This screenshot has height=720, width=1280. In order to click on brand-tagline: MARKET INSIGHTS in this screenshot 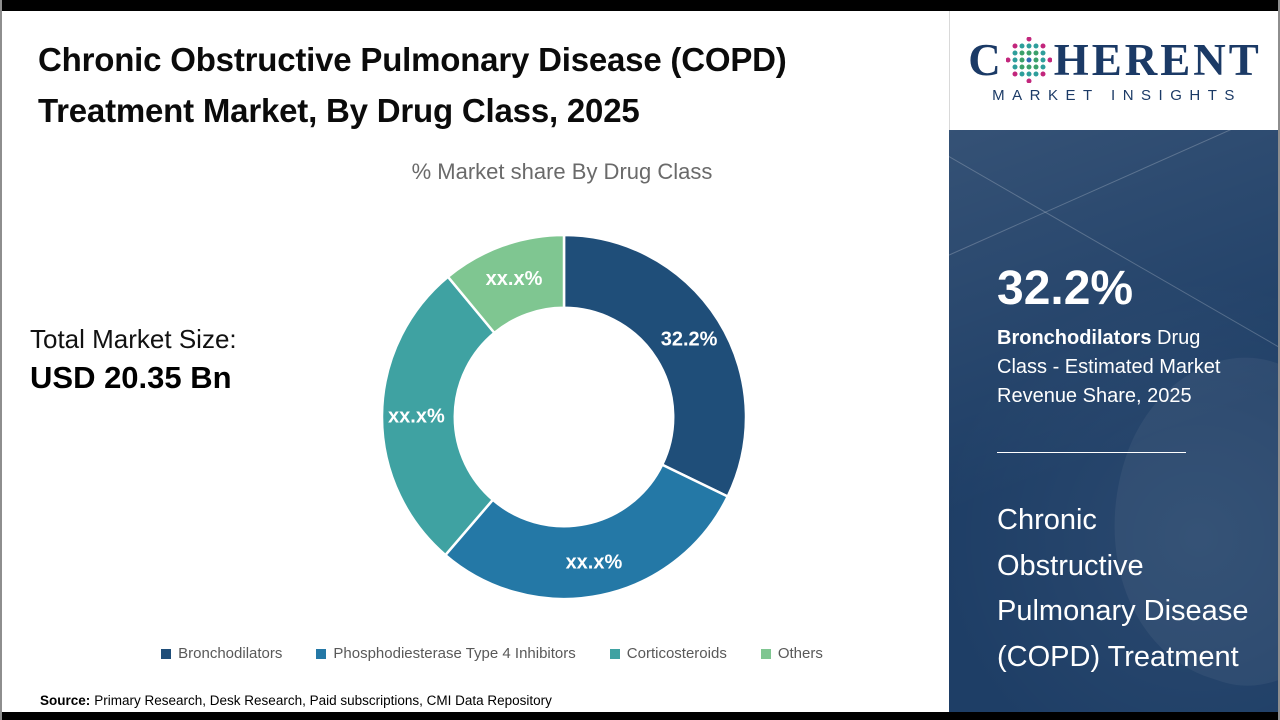, I will do `click(1117, 95)`.